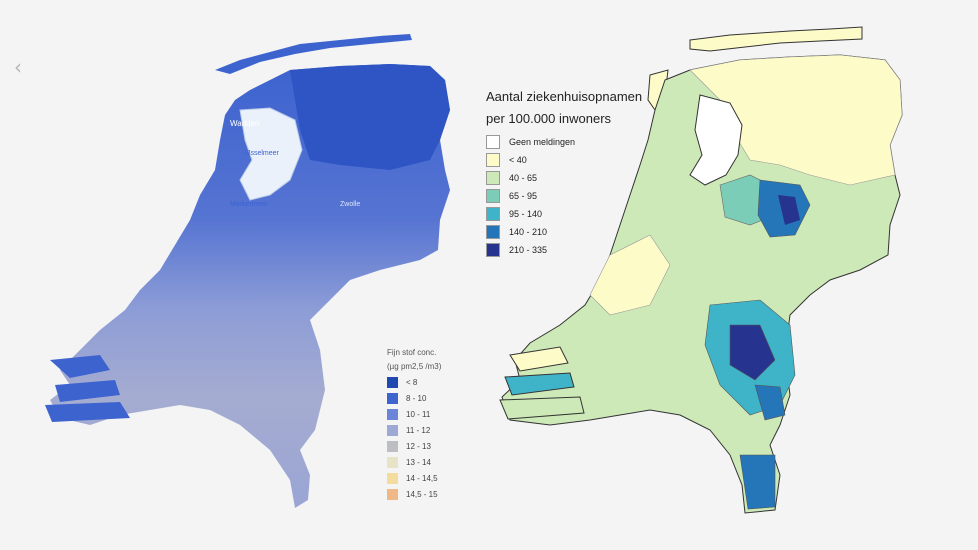 This screenshot has width=978, height=550. Describe the element at coordinates (432, 446) in the screenshot. I see `fine-dust-legend-row: 12 - 13` at that location.